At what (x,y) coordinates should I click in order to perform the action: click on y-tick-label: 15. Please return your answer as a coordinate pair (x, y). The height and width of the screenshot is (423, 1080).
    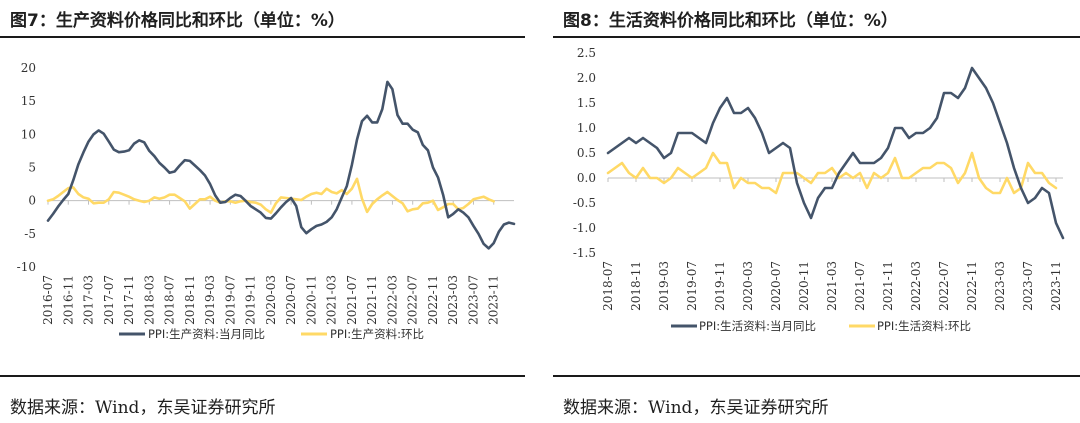
    Looking at the image, I should click on (28, 101).